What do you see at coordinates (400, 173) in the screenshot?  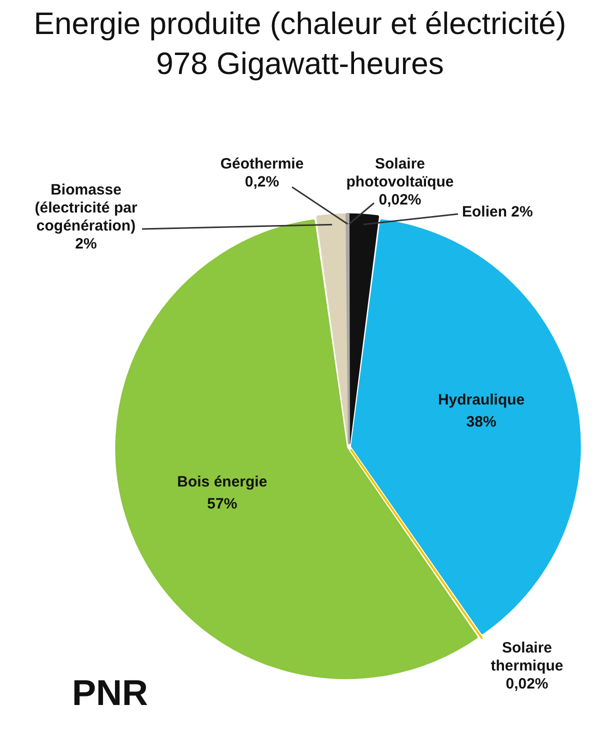 I see `slice-label: Solaire photovoltaïque` at bounding box center [400, 173].